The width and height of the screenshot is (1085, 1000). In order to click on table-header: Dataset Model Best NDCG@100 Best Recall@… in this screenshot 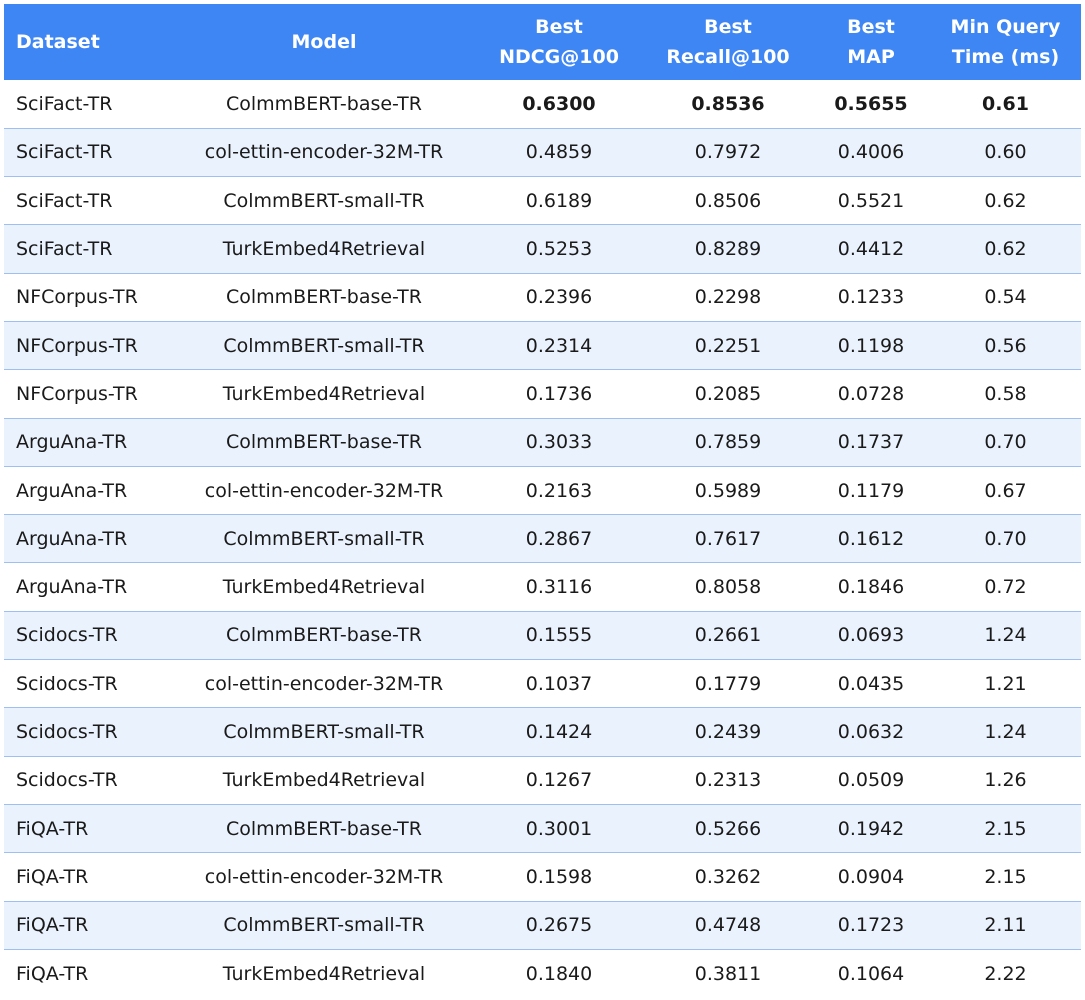, I will do `click(542, 42)`.